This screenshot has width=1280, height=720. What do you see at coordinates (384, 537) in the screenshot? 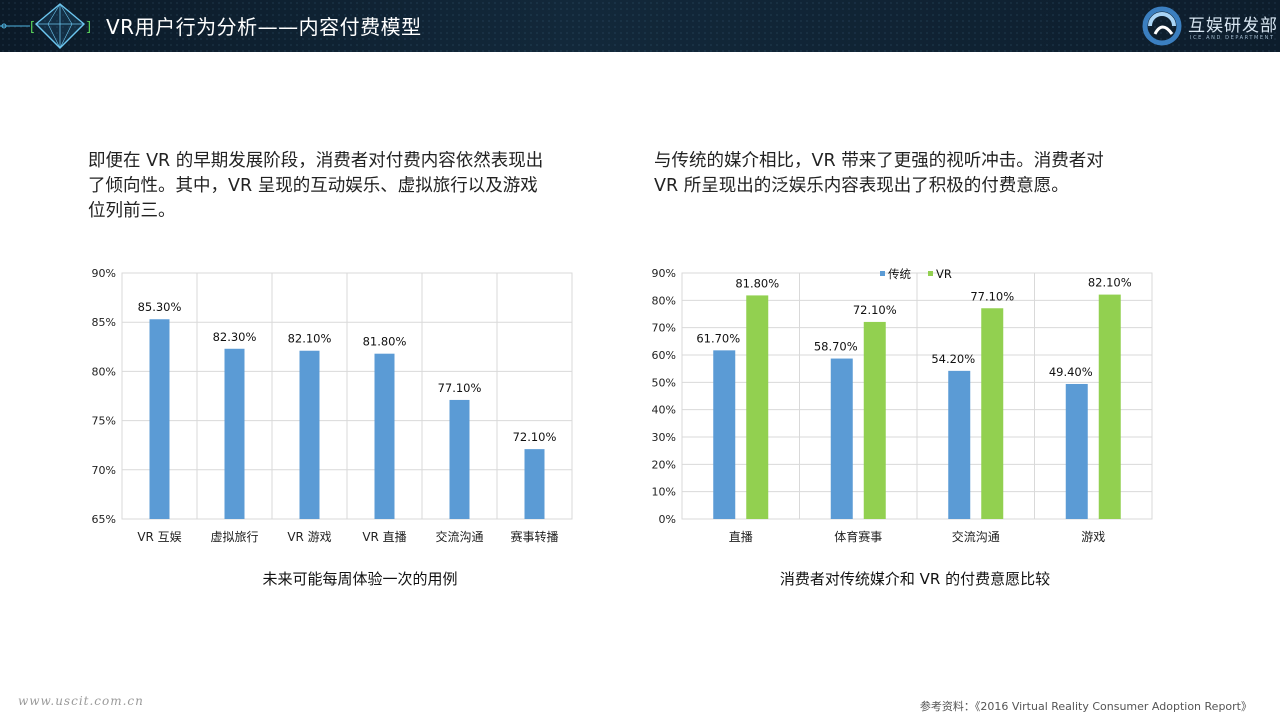
I see `x-tick-label: VR 直播` at bounding box center [384, 537].